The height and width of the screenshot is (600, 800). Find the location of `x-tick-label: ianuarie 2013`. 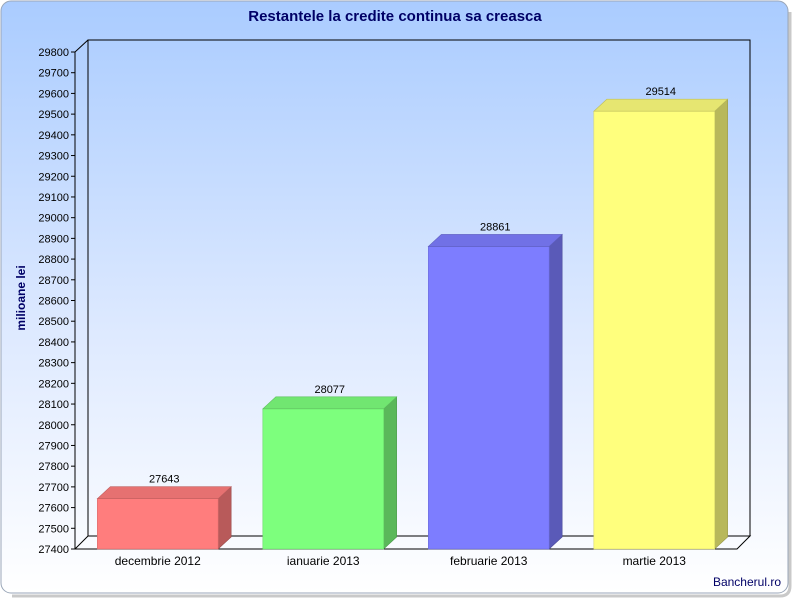

x-tick-label: ianuarie 2013 is located at coordinates (323, 561).